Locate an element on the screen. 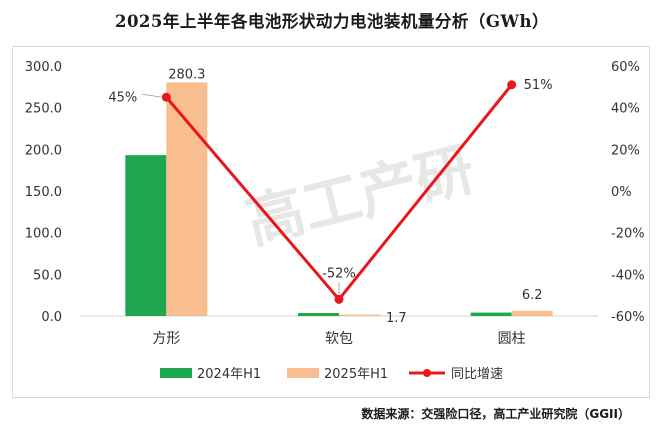  watermark-text: 高工产研 is located at coordinates (360, 196).